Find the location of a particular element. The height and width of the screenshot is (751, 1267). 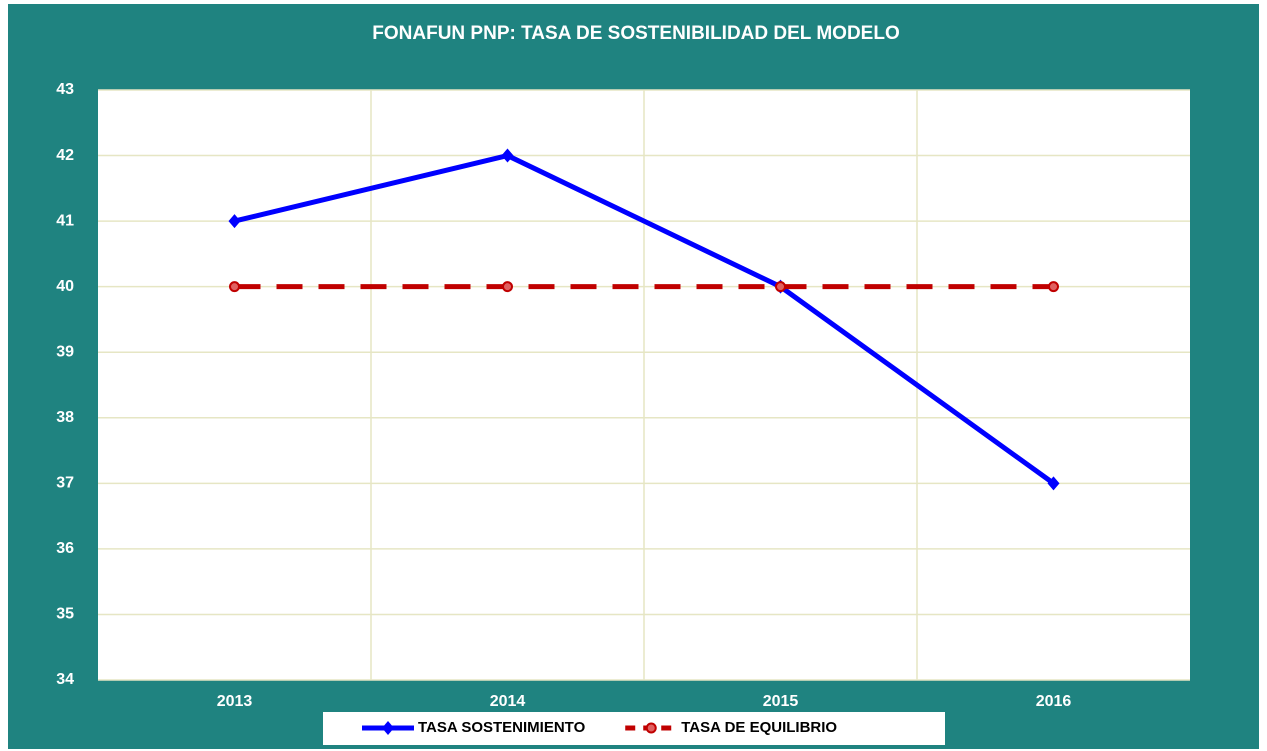

y-tick-label: 37 is located at coordinates (65, 483).